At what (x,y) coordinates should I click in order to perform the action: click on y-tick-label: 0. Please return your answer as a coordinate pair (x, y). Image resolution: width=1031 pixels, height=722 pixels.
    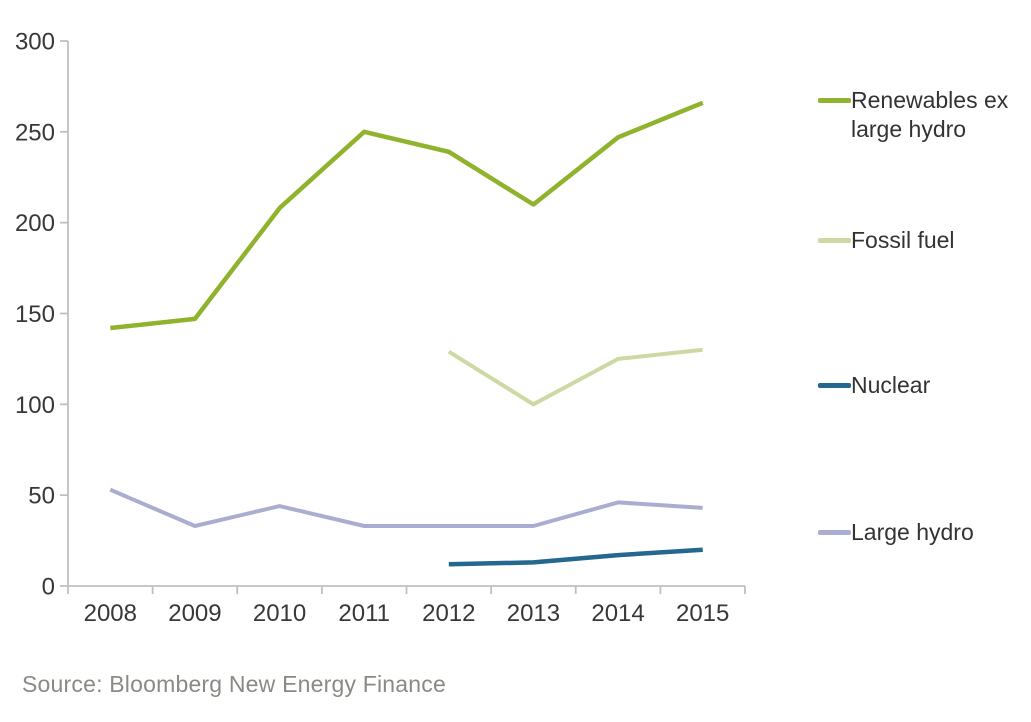
    Looking at the image, I should click on (48, 587).